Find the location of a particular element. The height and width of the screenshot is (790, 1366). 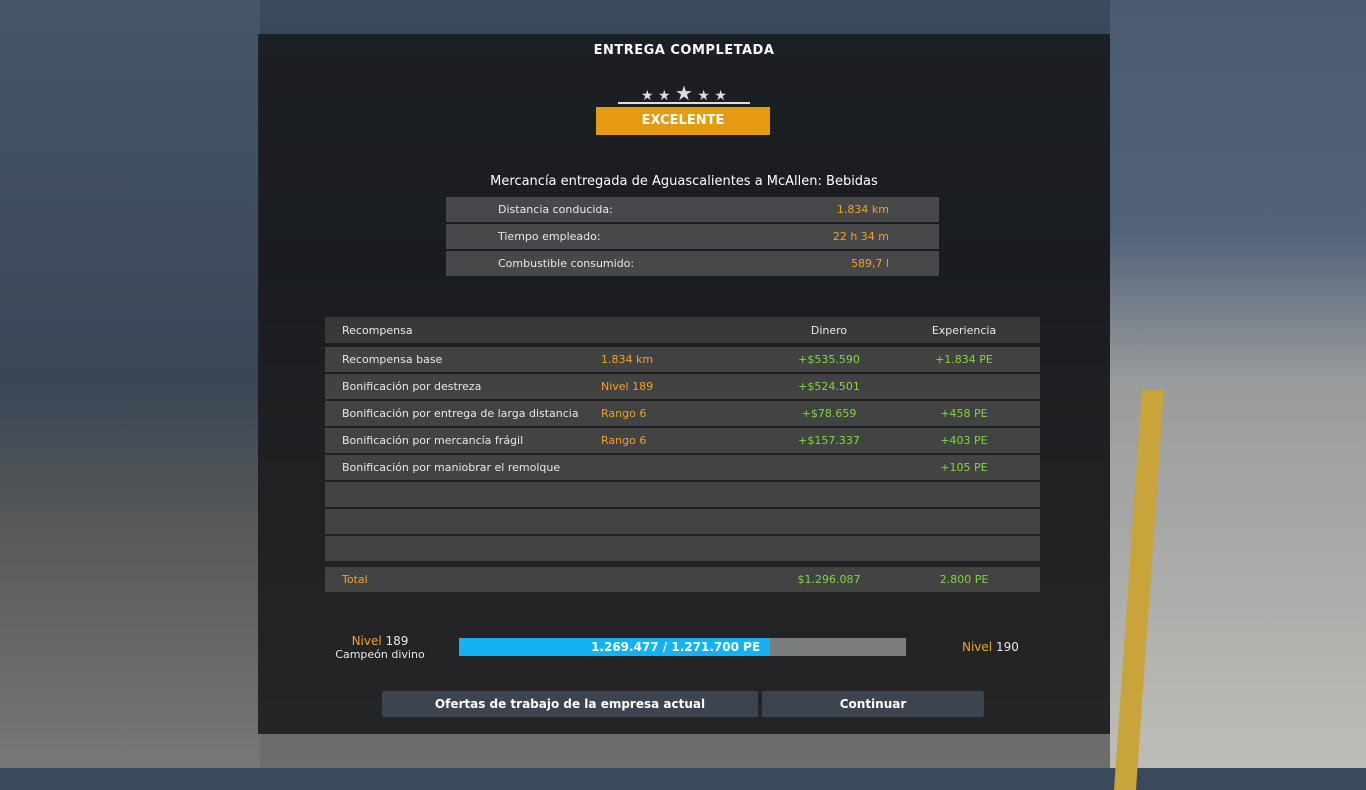

continue-button: Continuar is located at coordinates (873, 704).